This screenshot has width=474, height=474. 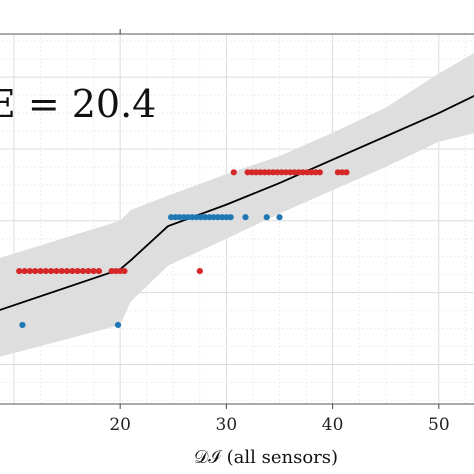 I want to click on x-tick-label: 30, so click(x=227, y=425).